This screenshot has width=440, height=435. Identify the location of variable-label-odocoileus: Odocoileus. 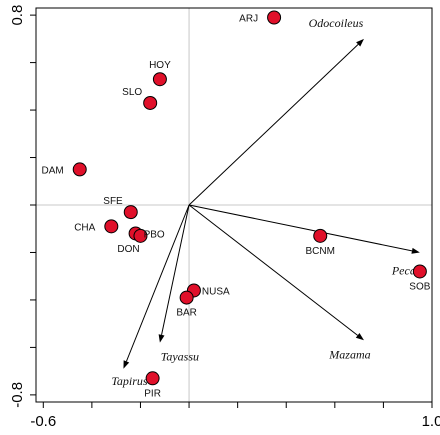
(336, 23).